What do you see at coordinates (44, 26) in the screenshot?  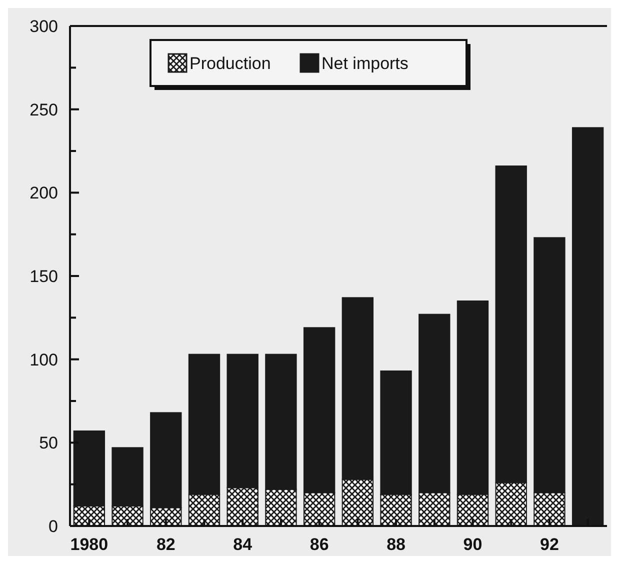 I see `y-tick-label: 300` at bounding box center [44, 26].